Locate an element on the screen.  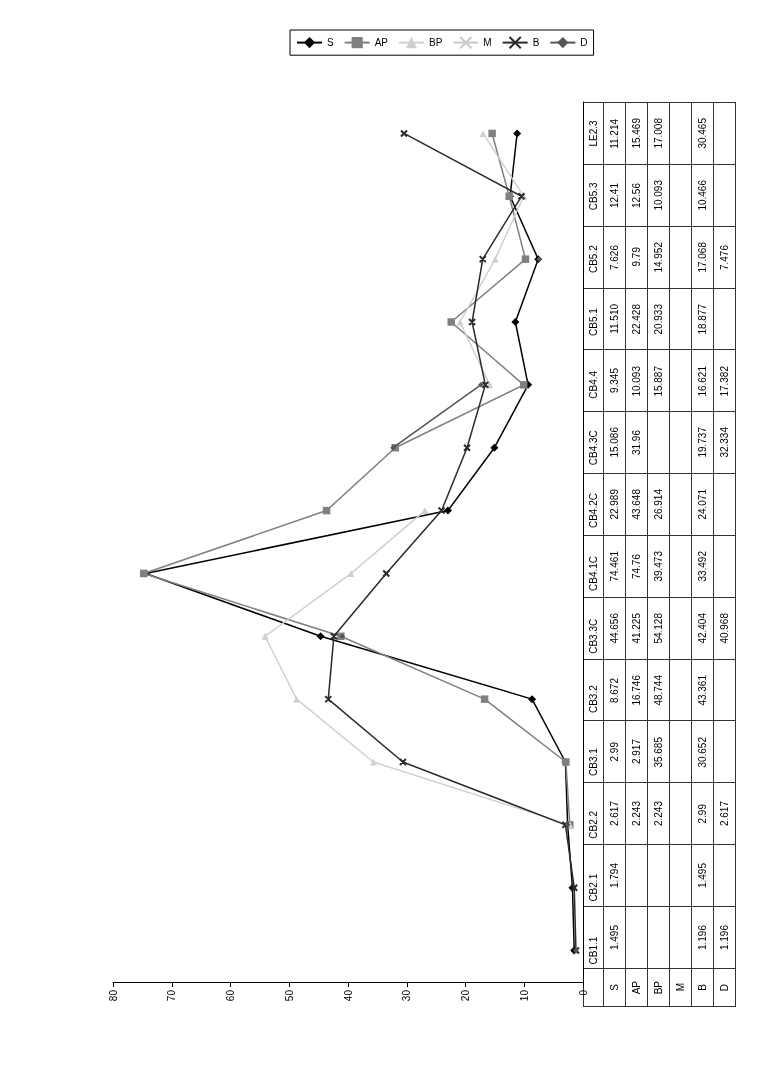
data-label: 16.621 is located at coordinates (702, 381).